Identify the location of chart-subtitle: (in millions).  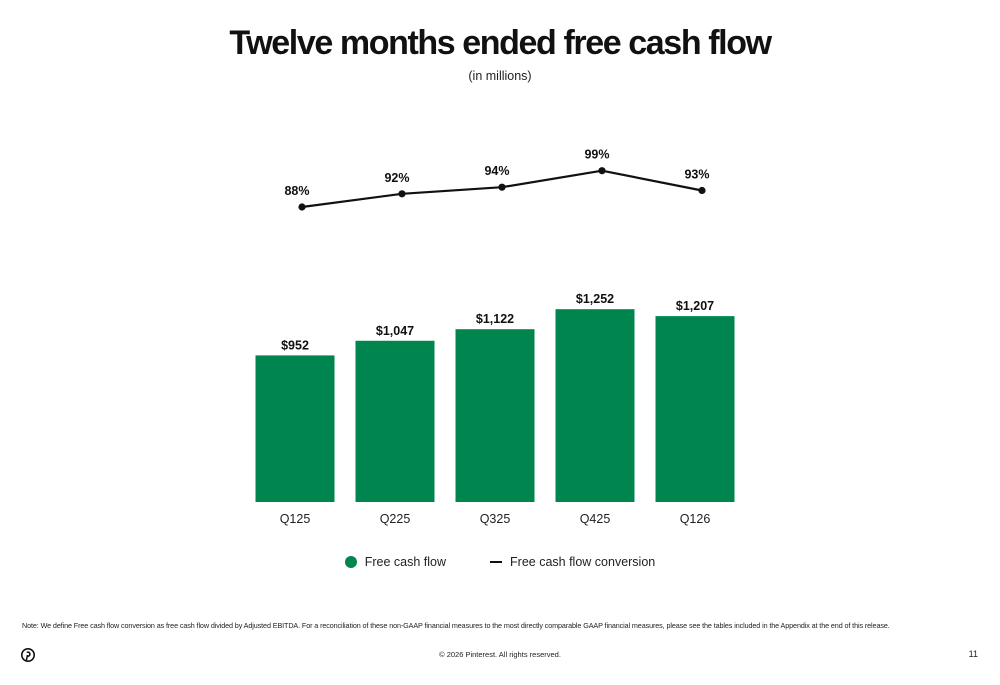
(500, 76).